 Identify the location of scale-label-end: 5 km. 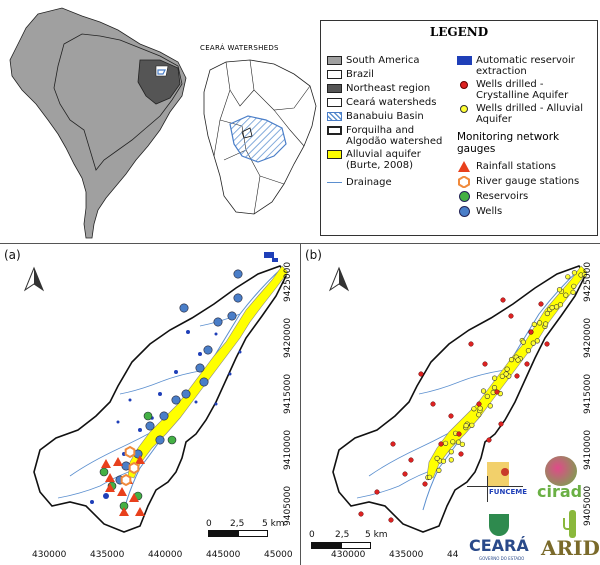
(273, 524).